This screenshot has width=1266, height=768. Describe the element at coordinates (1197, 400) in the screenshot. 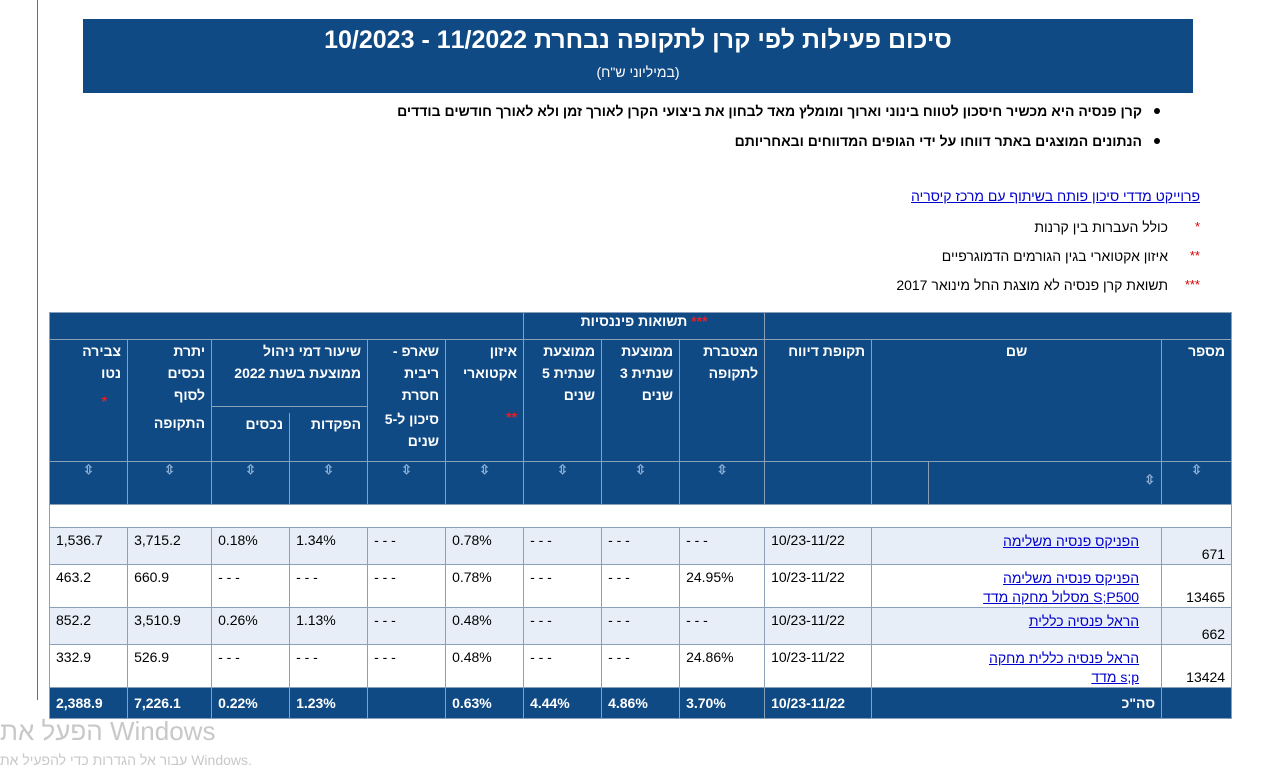

I see `col-number: מספר` at that location.